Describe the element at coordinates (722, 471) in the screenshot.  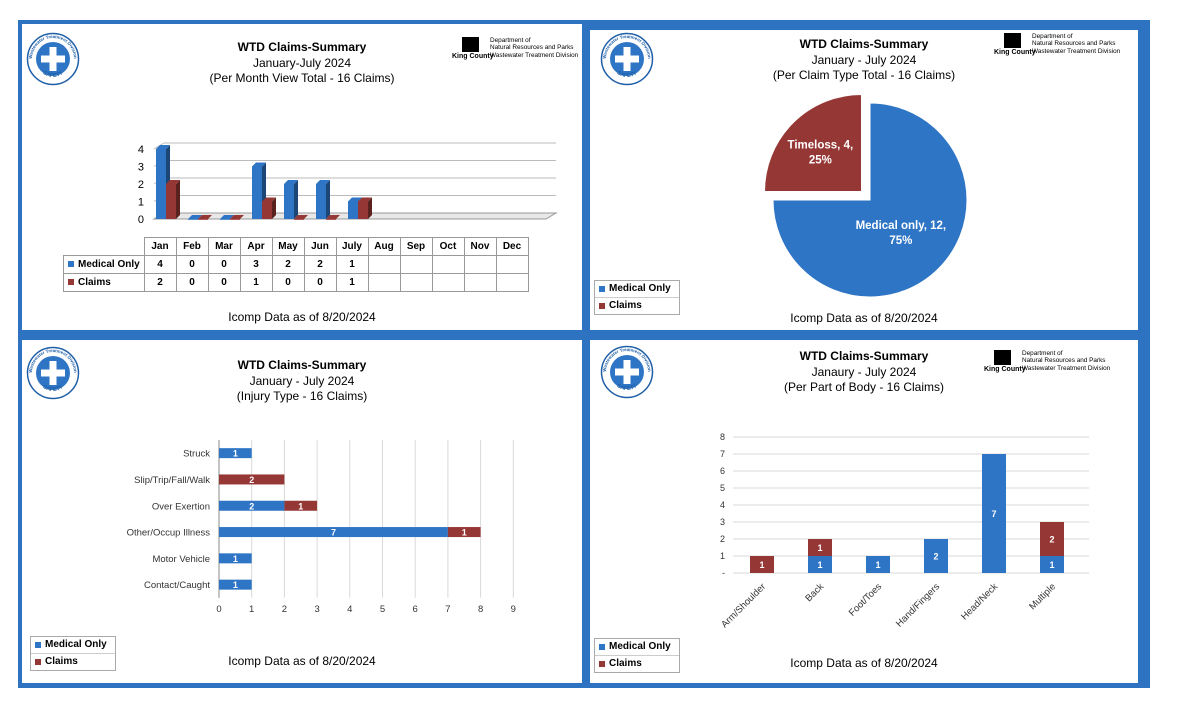
I see `y-tick-label: 6` at that location.